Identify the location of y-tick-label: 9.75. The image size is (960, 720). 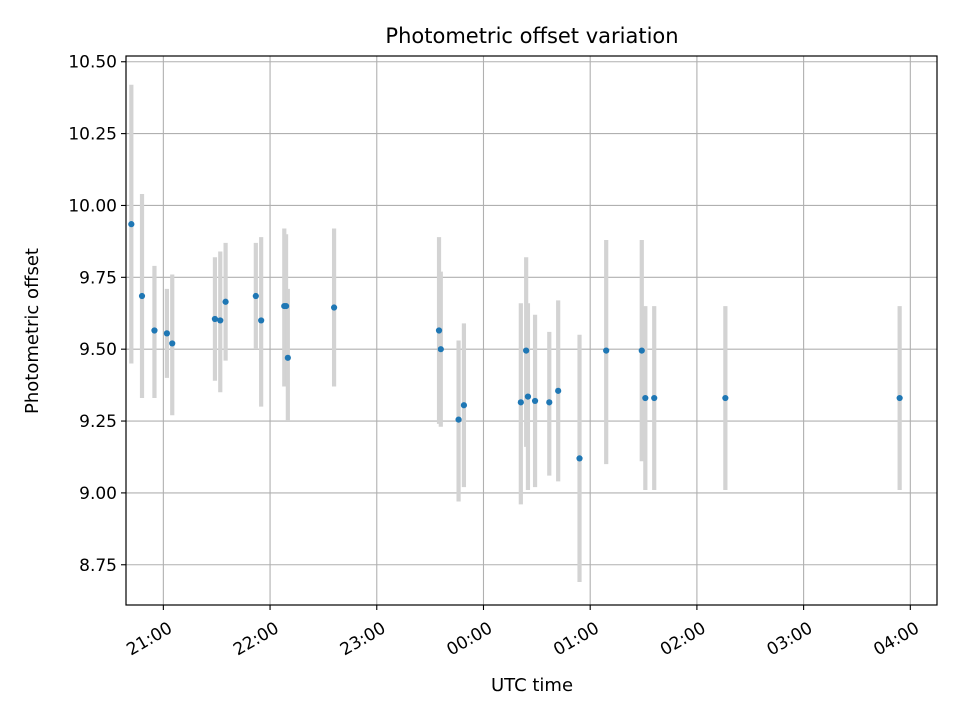
(98, 278).